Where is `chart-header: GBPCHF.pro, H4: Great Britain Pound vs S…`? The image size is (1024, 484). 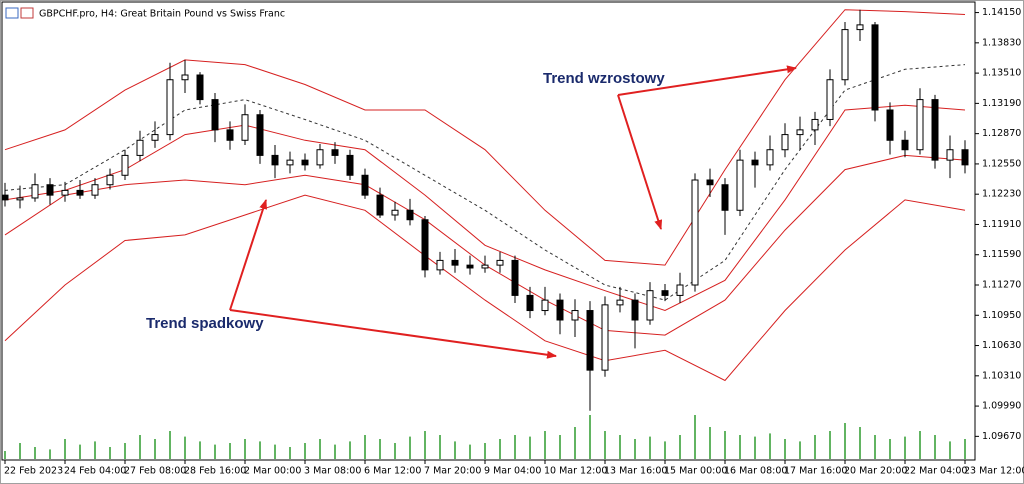
chart-header: GBPCHF.pro, H4: Great Britain Pound vs S… is located at coordinates (145, 13).